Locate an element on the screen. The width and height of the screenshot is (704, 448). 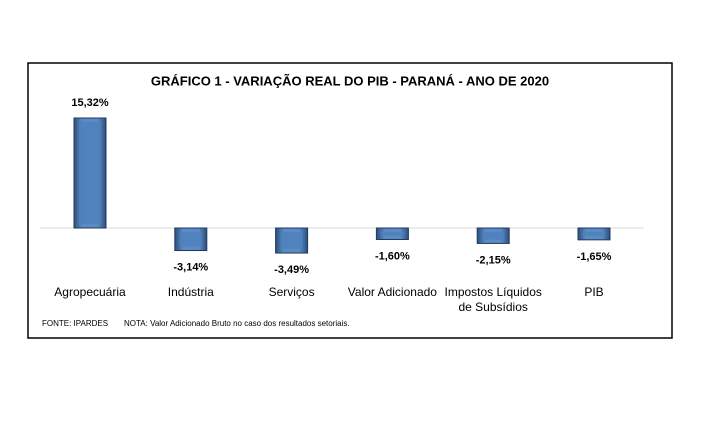
data-label: 15,32% is located at coordinates (90, 103).